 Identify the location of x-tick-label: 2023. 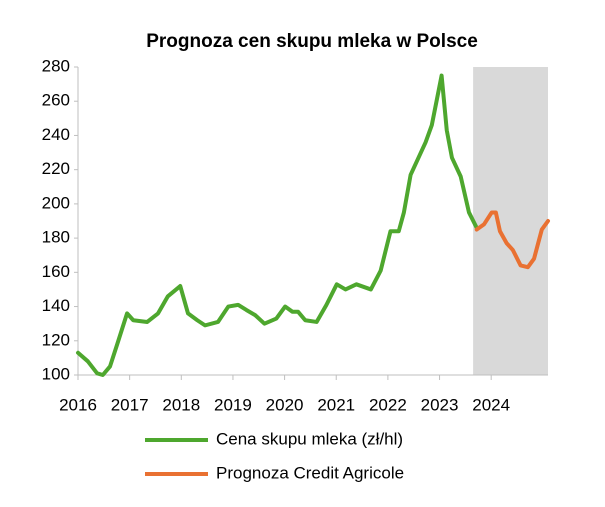
(440, 404).